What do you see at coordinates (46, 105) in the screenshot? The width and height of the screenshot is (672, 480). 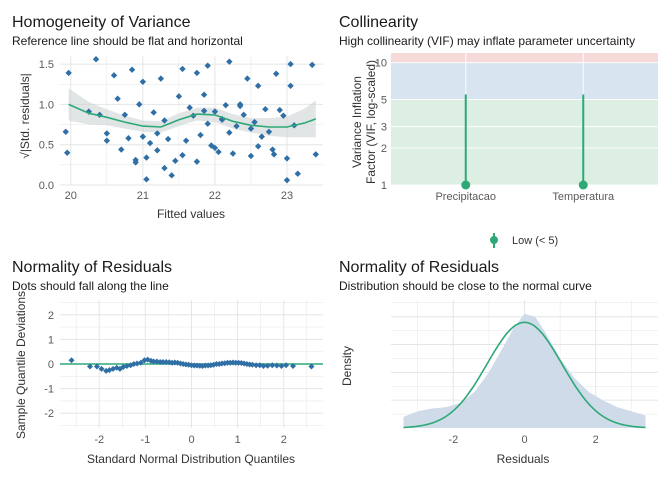 I see `p1-y-tick-label: 1.0` at bounding box center [46, 105].